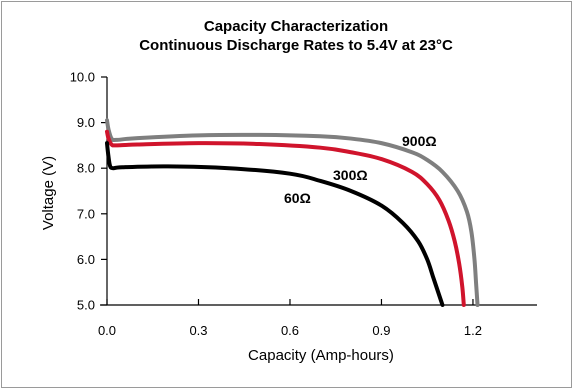  What do you see at coordinates (82, 77) in the screenshot?
I see `y-tick-label: 10.0` at bounding box center [82, 77].